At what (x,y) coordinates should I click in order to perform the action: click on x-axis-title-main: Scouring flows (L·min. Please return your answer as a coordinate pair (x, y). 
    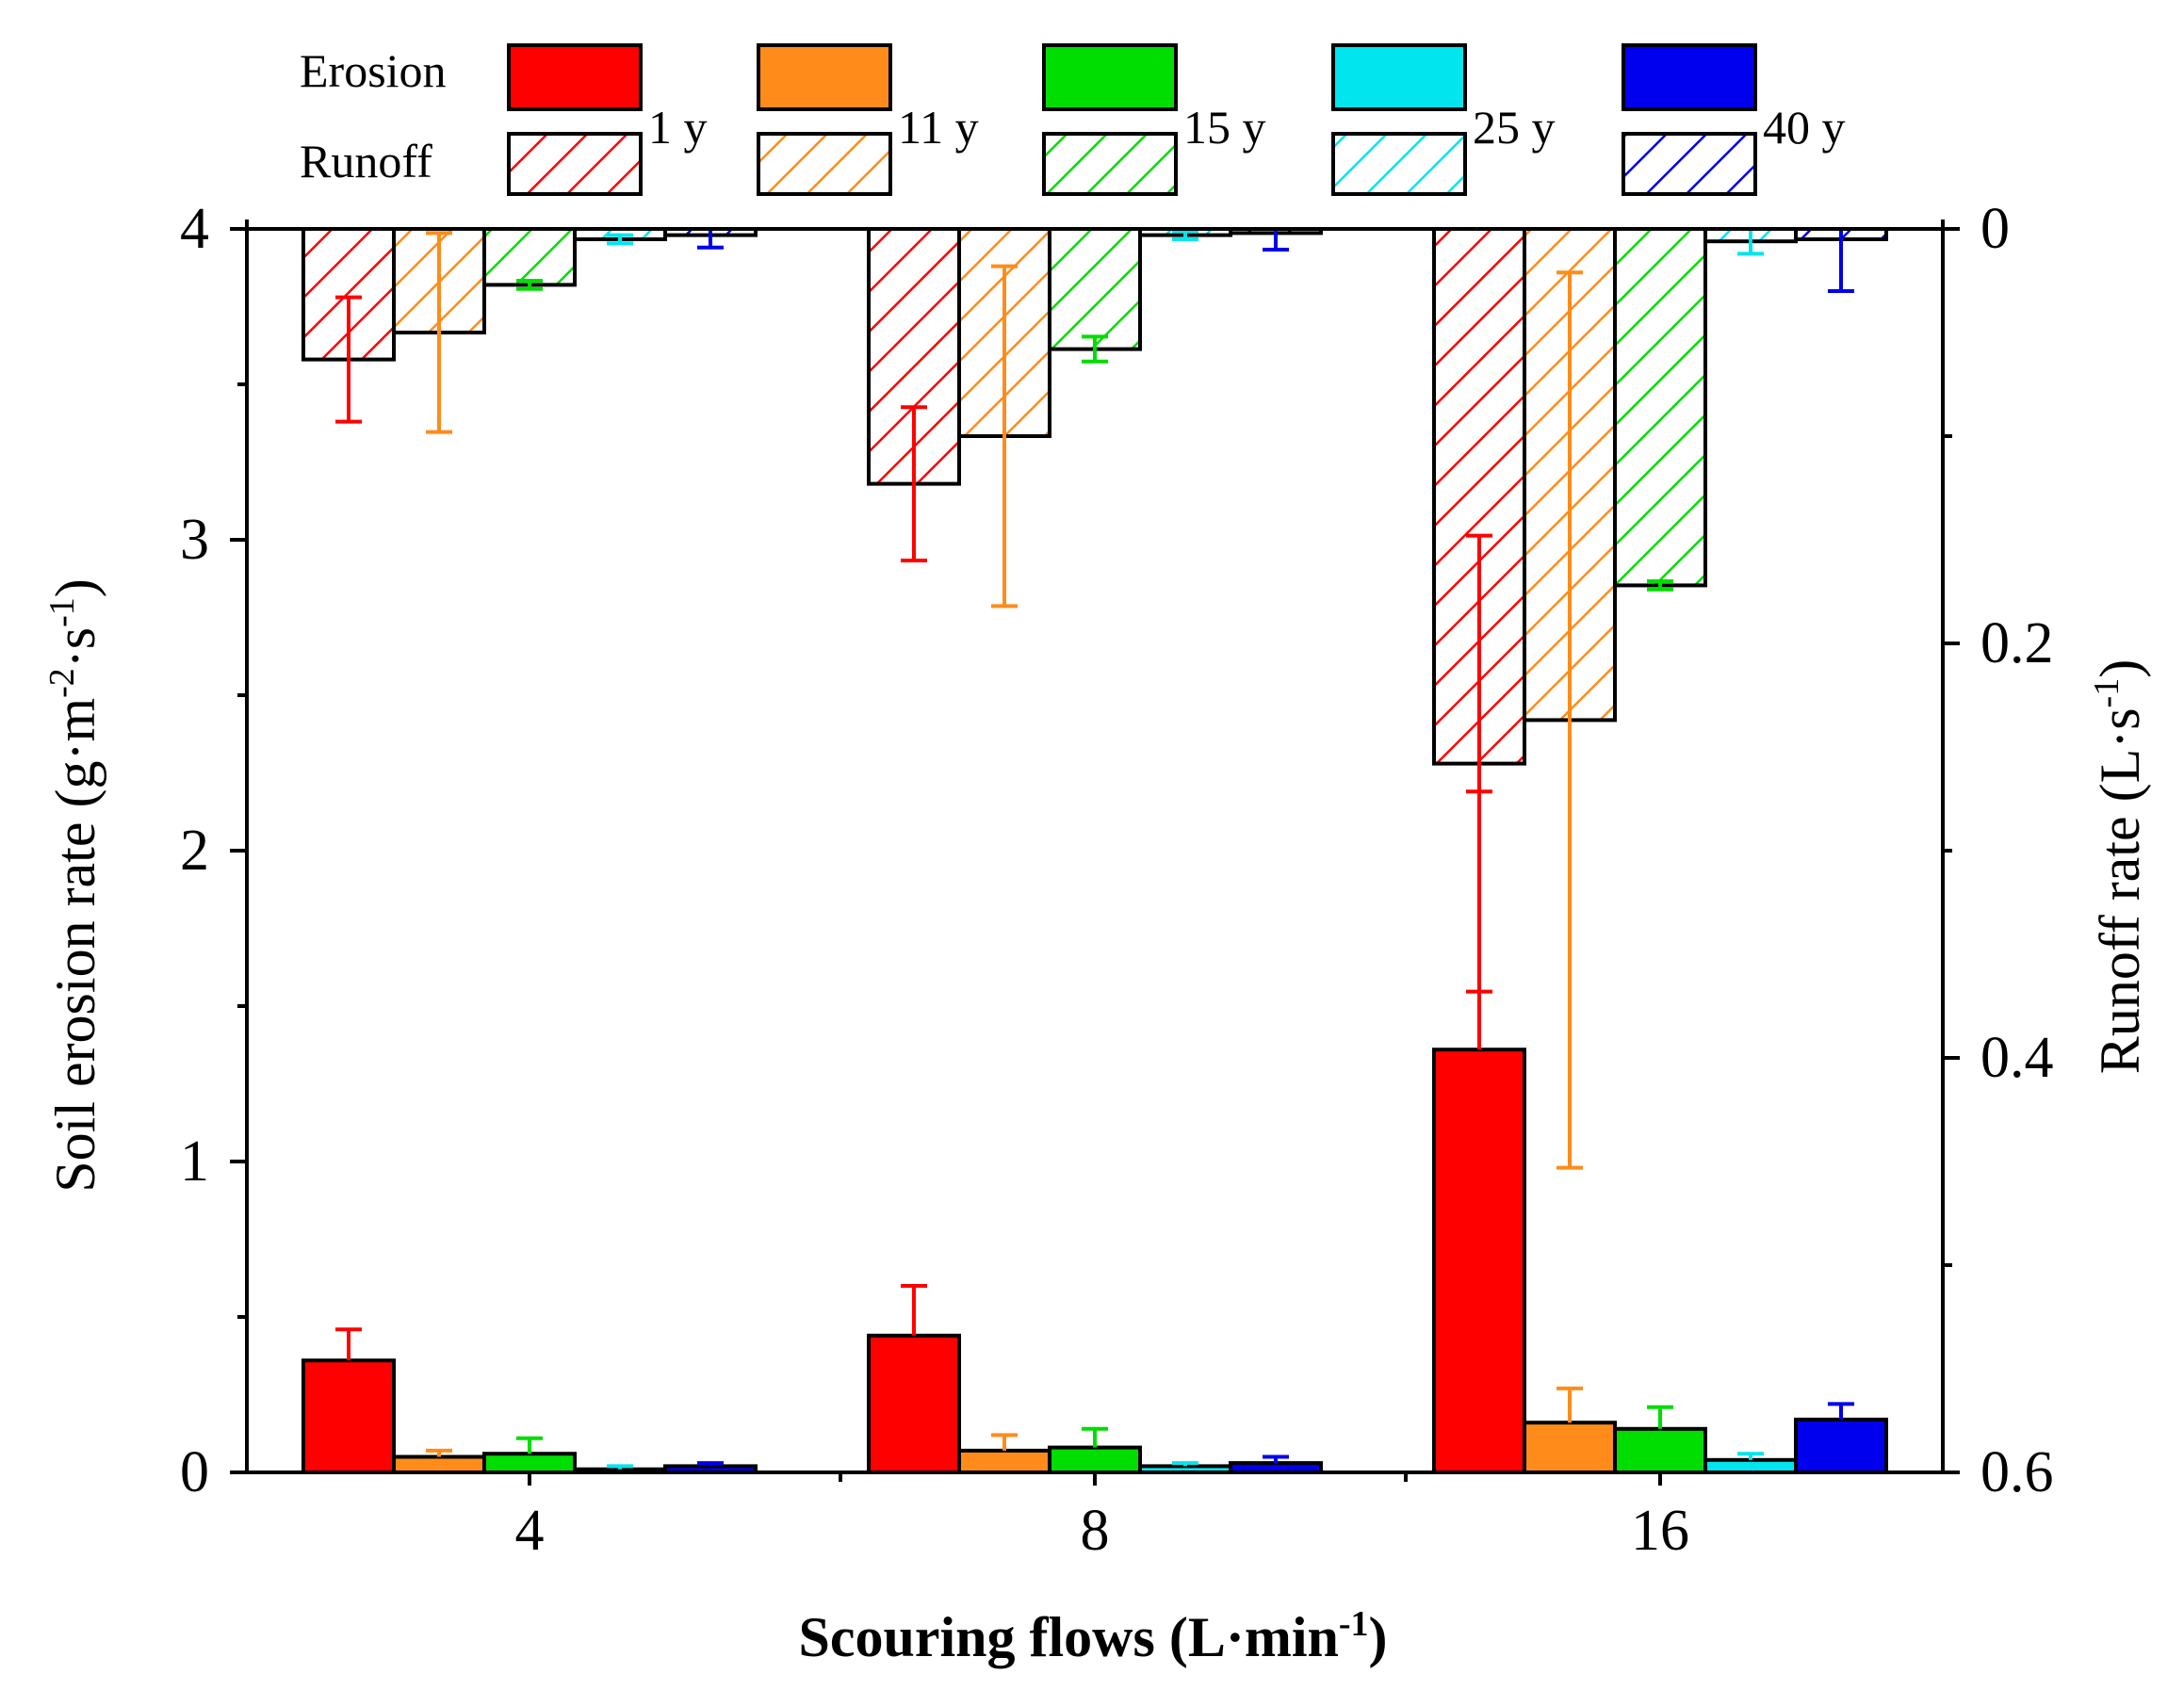
    Looking at the image, I should click on (1068, 1637).